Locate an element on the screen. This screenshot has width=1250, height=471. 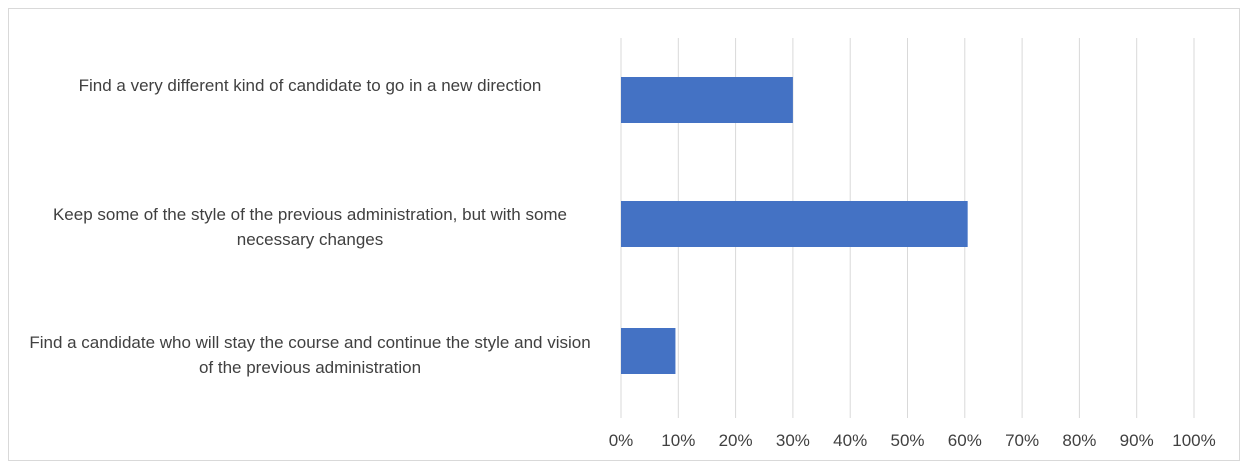
x-tick-label: 50% is located at coordinates (907, 440).